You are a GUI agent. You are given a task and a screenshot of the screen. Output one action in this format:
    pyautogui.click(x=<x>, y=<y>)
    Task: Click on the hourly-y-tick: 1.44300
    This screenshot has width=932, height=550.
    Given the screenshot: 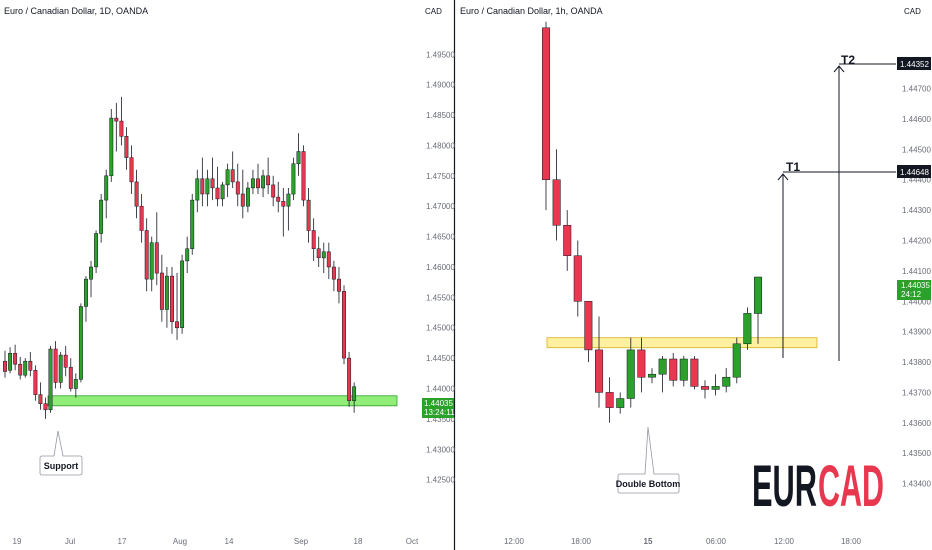 What is the action you would take?
    pyautogui.click(x=916, y=210)
    